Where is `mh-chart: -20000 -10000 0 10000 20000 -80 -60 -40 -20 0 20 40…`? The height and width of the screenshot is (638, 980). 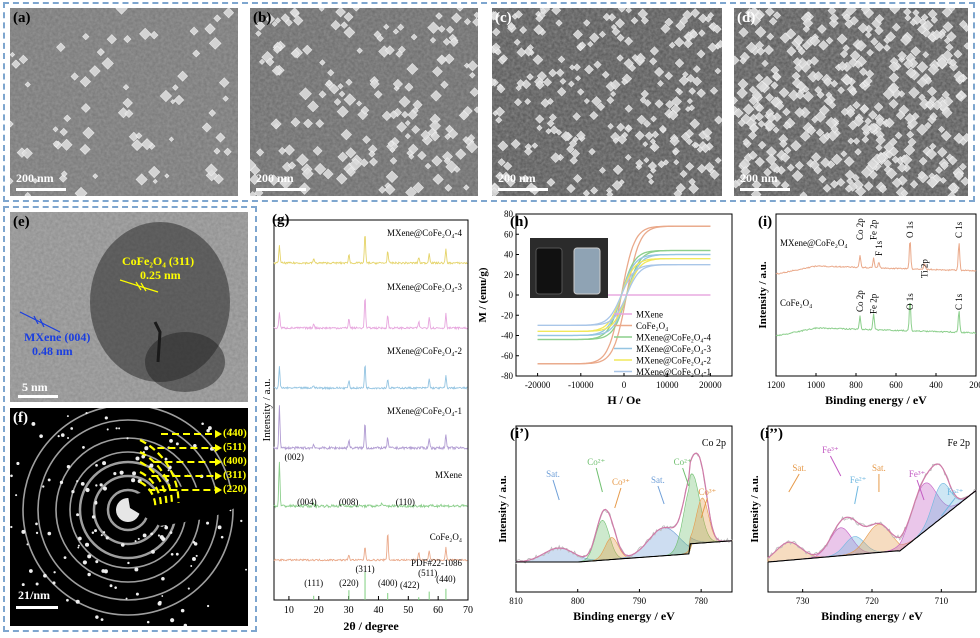 mh-chart: -20000 -10000 0 10000 20000 -80 -60 -40 -20 0 20 40… is located at coordinates (605, 308).